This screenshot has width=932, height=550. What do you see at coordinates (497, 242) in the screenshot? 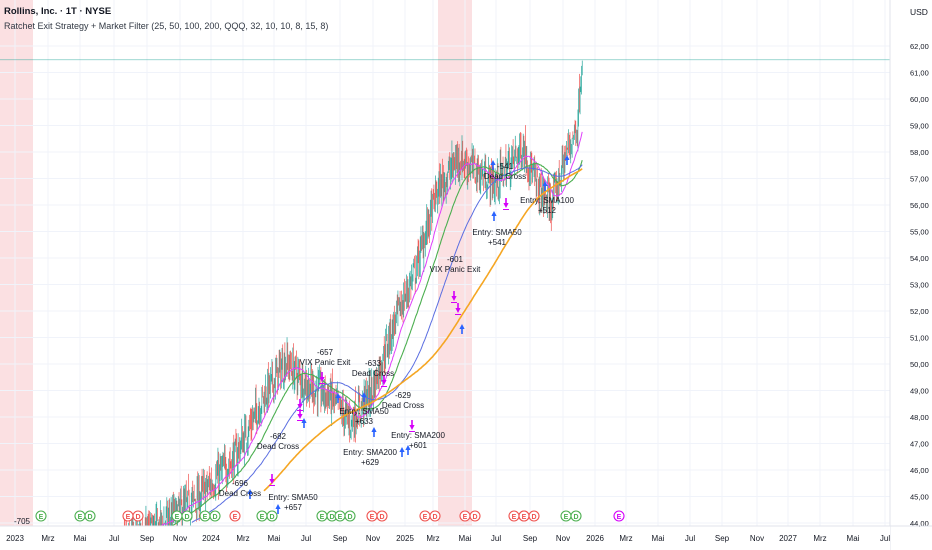
I see `signal-label: +541` at bounding box center [497, 242].